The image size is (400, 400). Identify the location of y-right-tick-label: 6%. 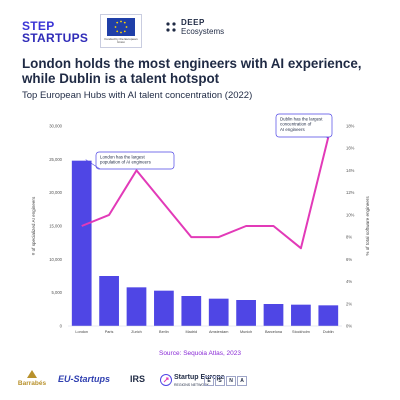
(349, 259).